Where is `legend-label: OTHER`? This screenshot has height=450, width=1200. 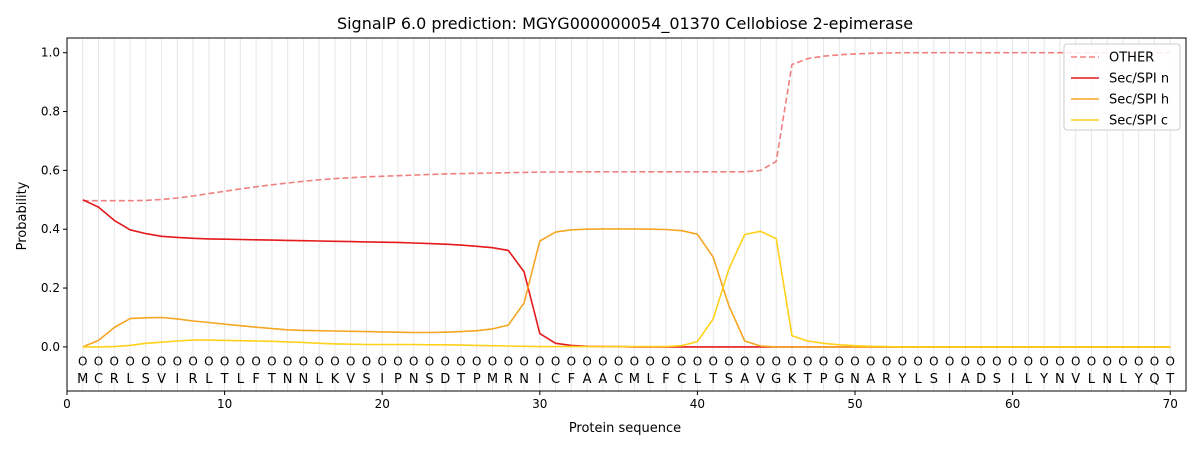 legend-label: OTHER is located at coordinates (1131, 58).